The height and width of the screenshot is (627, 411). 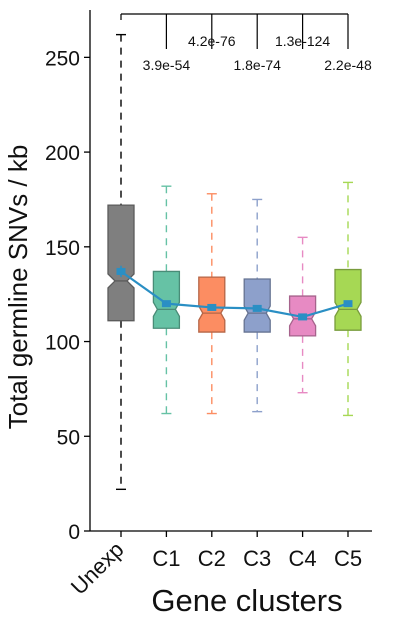 I want to click on box-c2, so click(x=212, y=304).